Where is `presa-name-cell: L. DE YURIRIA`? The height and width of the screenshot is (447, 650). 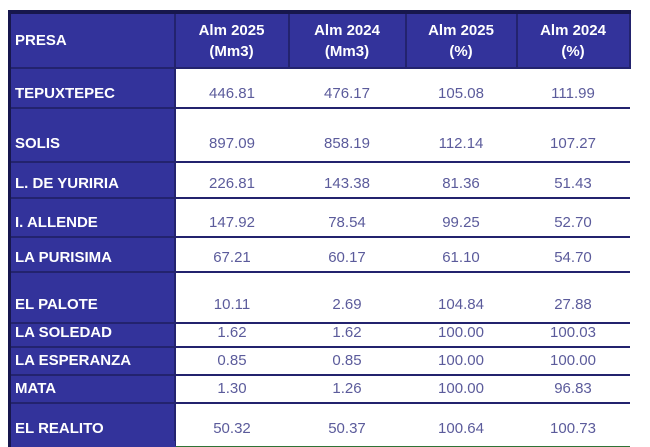 presa-name-cell: L. DE YURIRIA is located at coordinates (92, 180).